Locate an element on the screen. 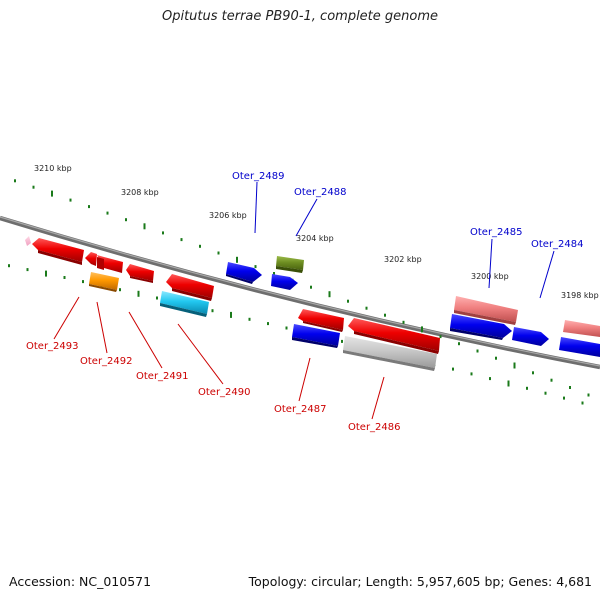  accession-text: Accession: NC_010571 is located at coordinates (80, 581).